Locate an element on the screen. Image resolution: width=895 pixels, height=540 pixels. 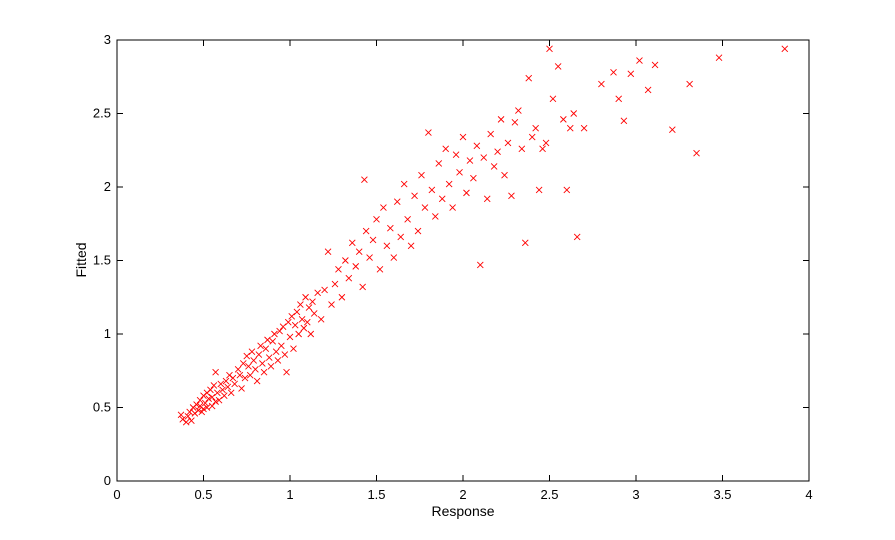
y-tick-label: 3 is located at coordinates (107, 39).